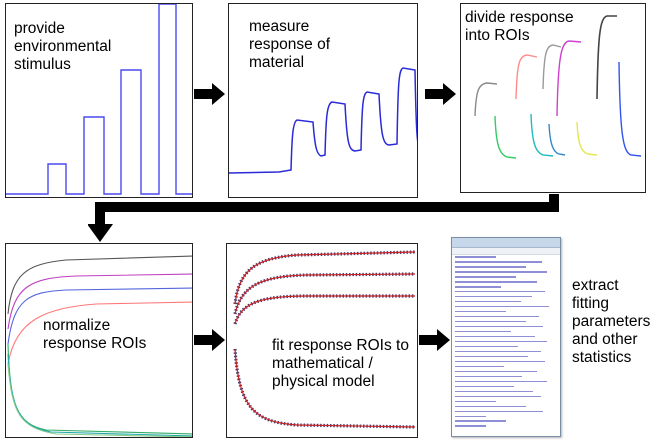 Image resolution: width=656 pixels, height=443 pixels. I want to click on caption-line: response of, so click(289, 44).